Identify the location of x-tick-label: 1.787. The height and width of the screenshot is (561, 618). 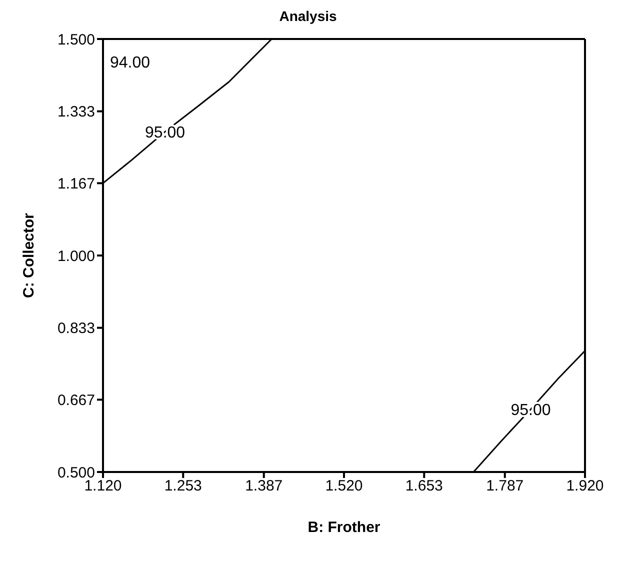
(505, 486).